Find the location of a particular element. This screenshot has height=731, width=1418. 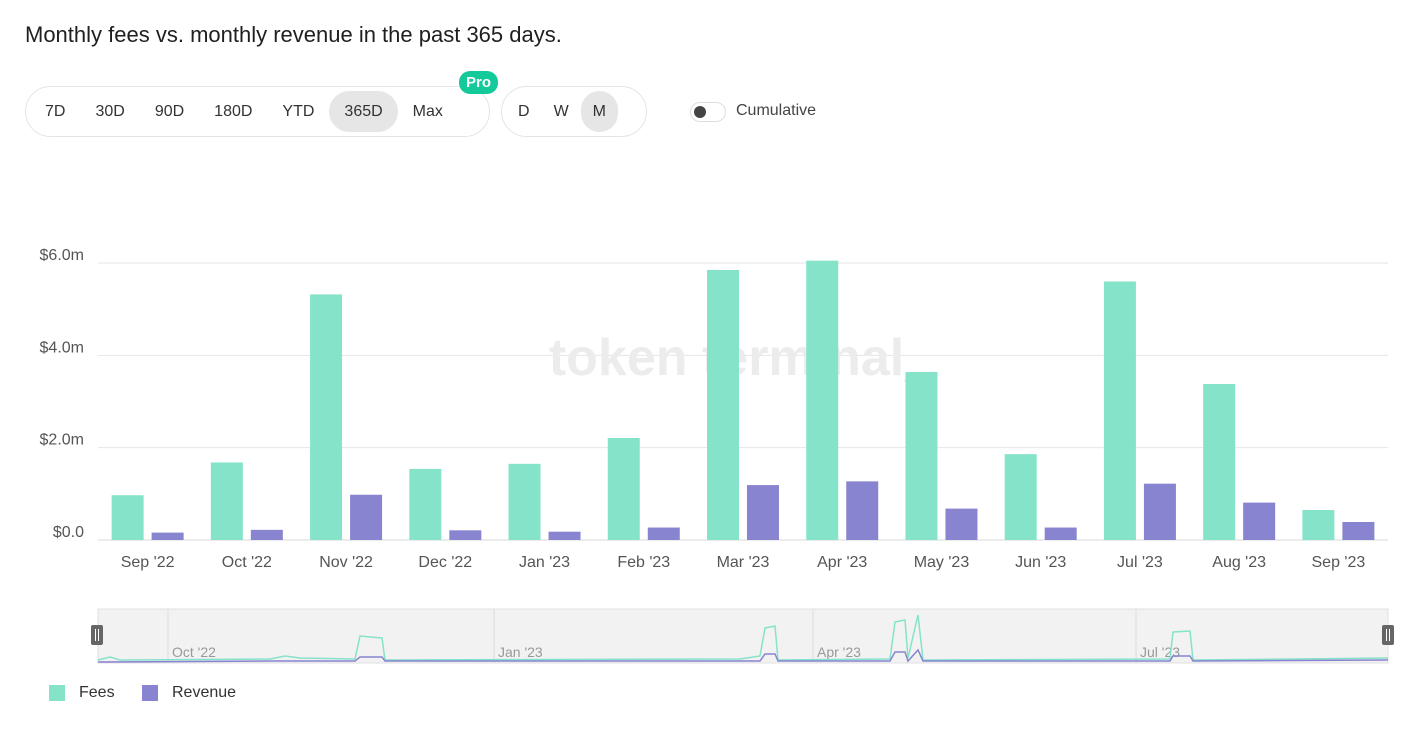

range-option-180d: 180D is located at coordinates (233, 111).